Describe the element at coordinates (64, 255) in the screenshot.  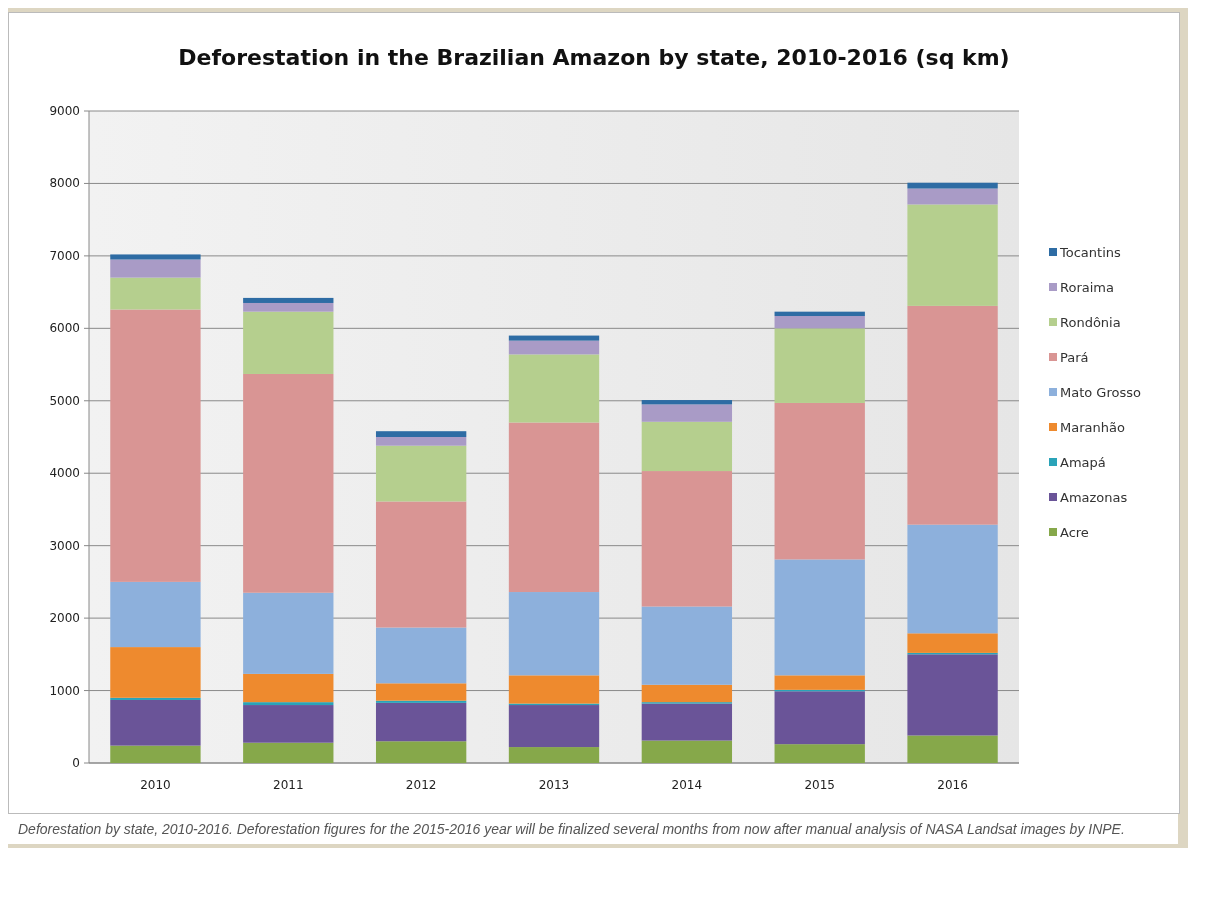
I see `y-tick-label: 7000` at that location.